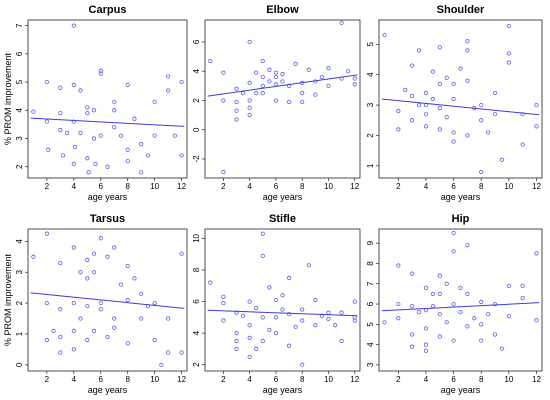  What do you see at coordinates (8, 98) in the screenshot?
I see `y-axis-label: % PROM improvement` at bounding box center [8, 98].